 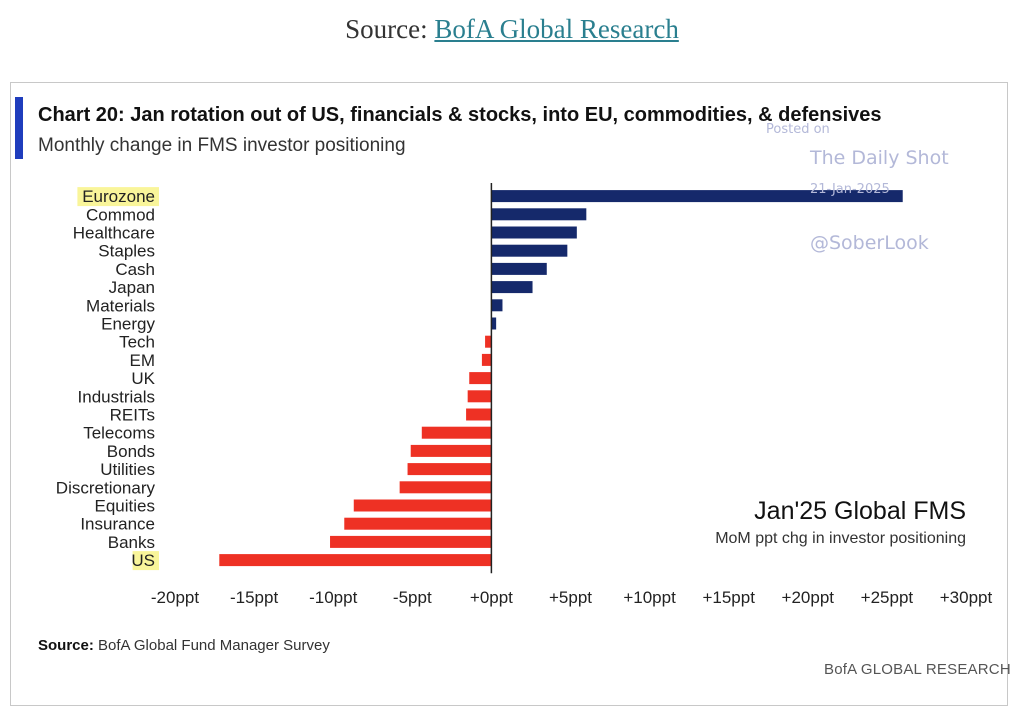 I want to click on category-label-us: US, so click(x=143, y=560).